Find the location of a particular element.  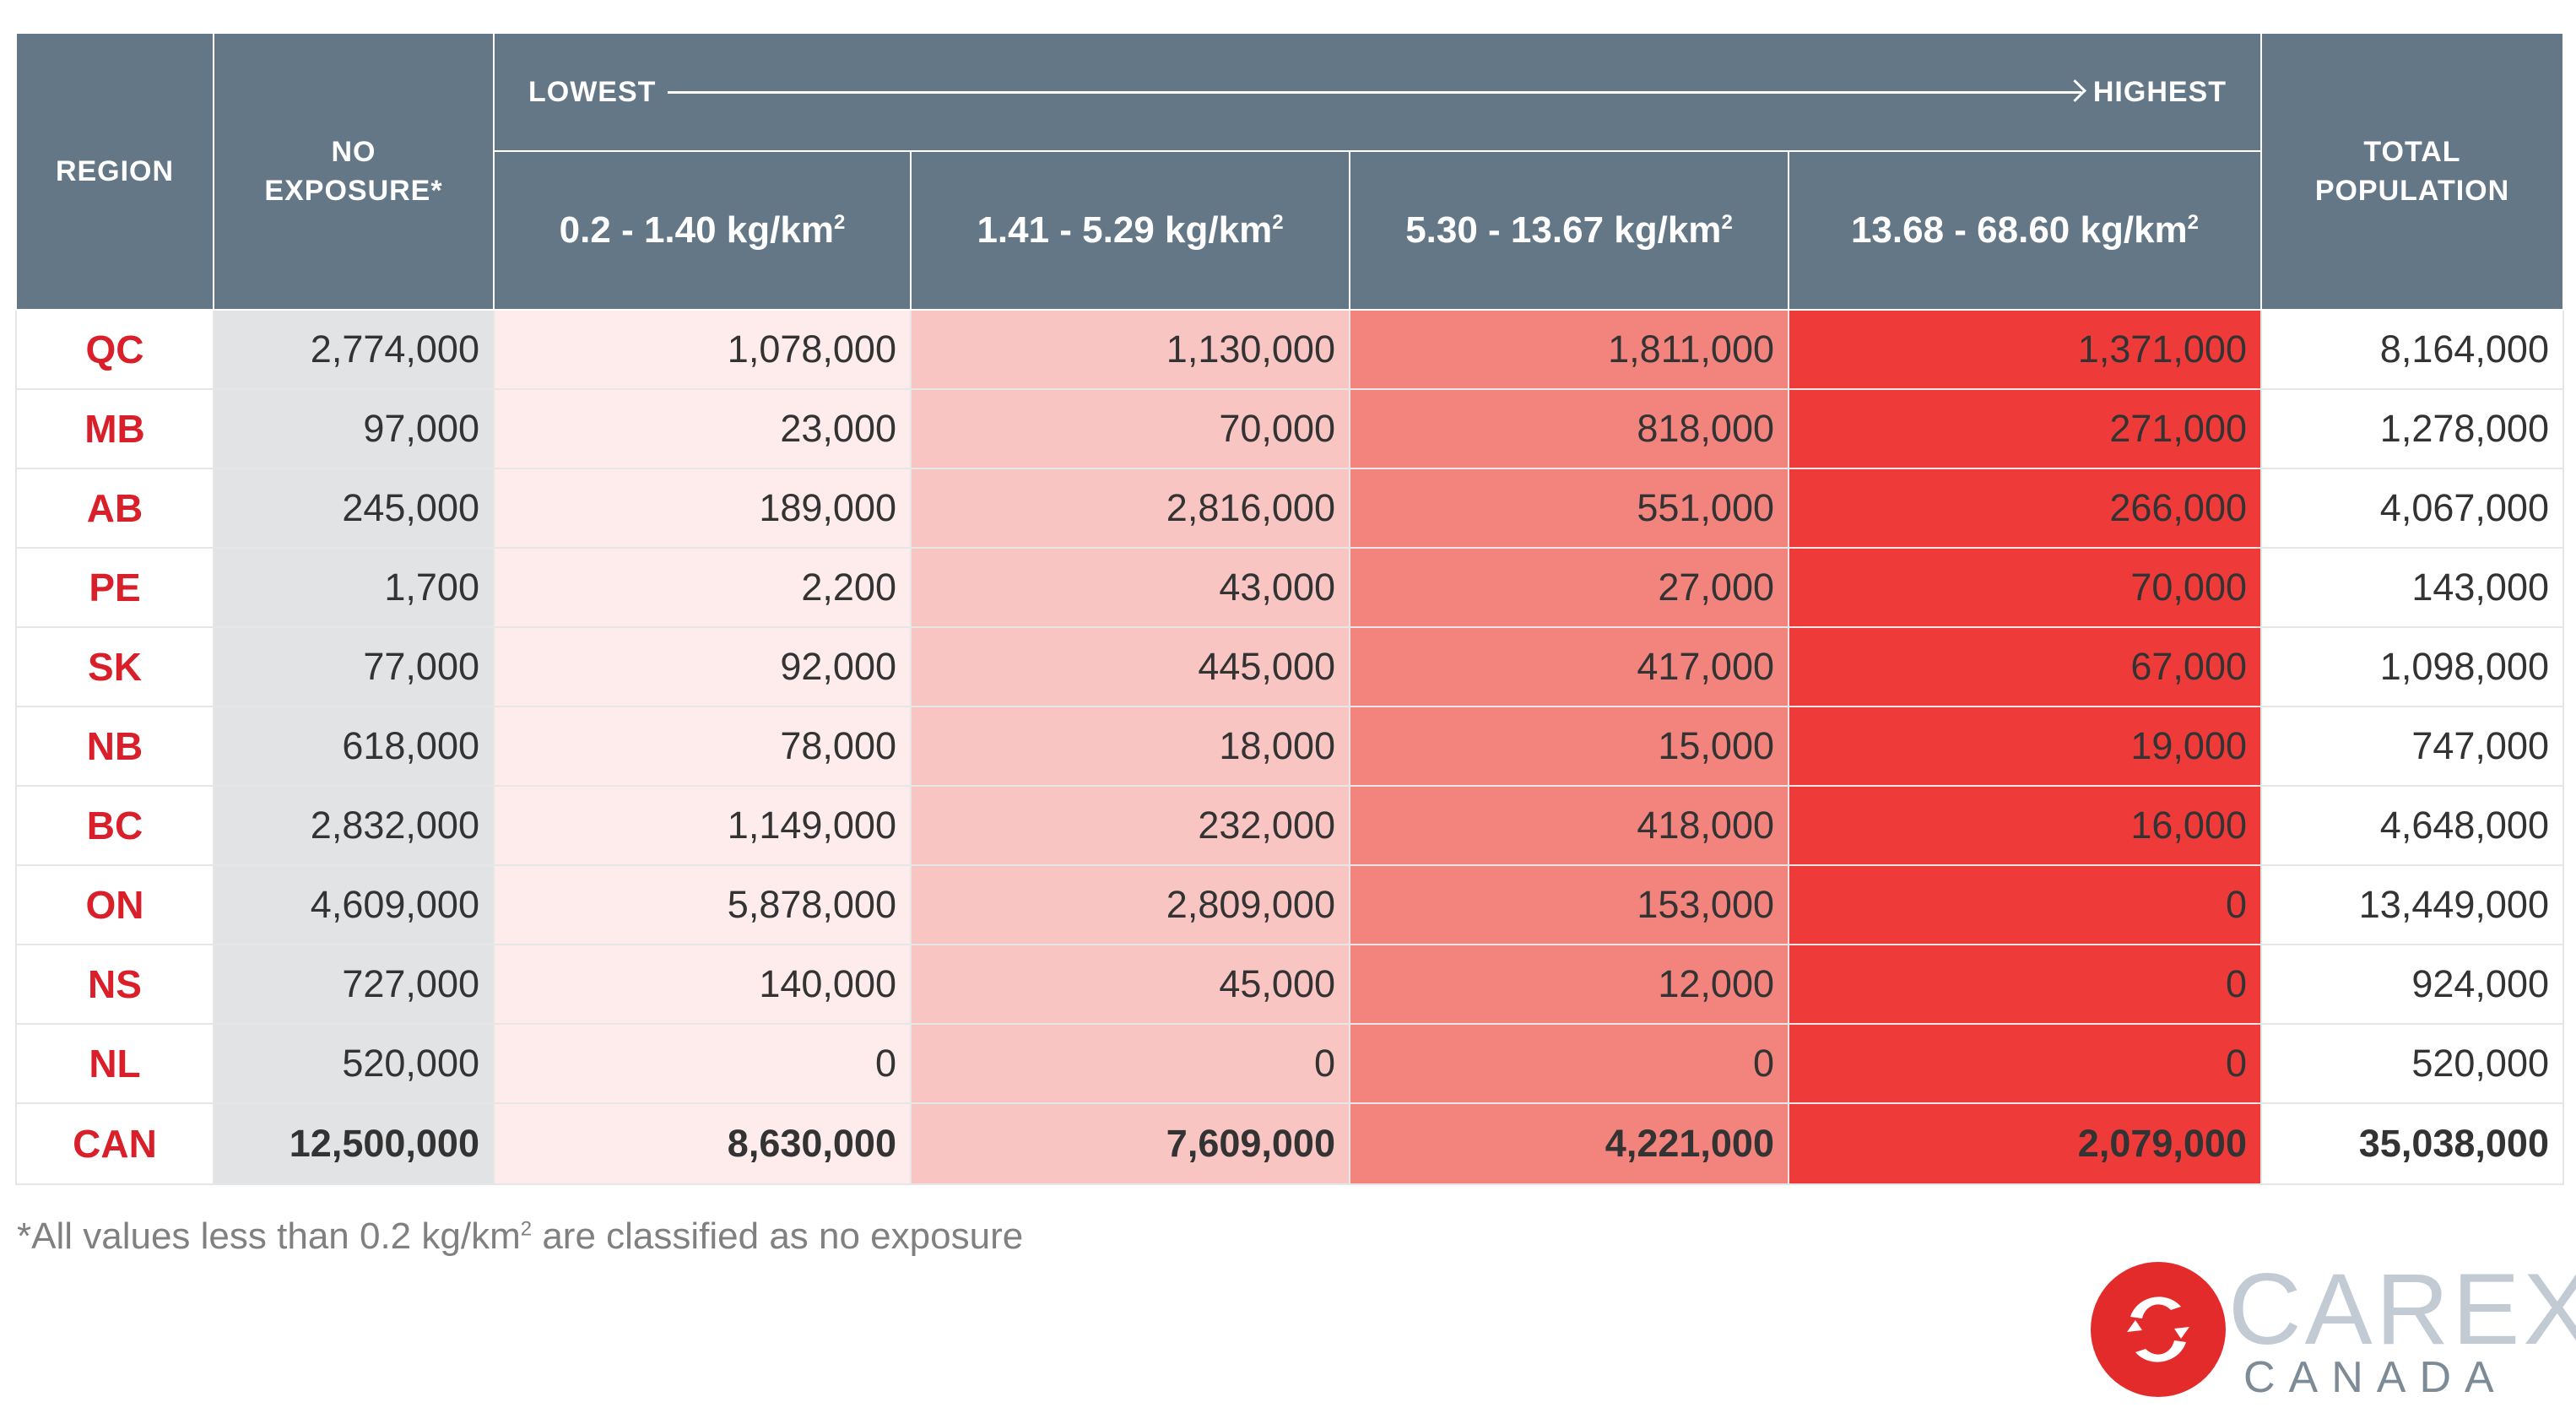

range-4-cell: 271,000 is located at coordinates (2025, 428).